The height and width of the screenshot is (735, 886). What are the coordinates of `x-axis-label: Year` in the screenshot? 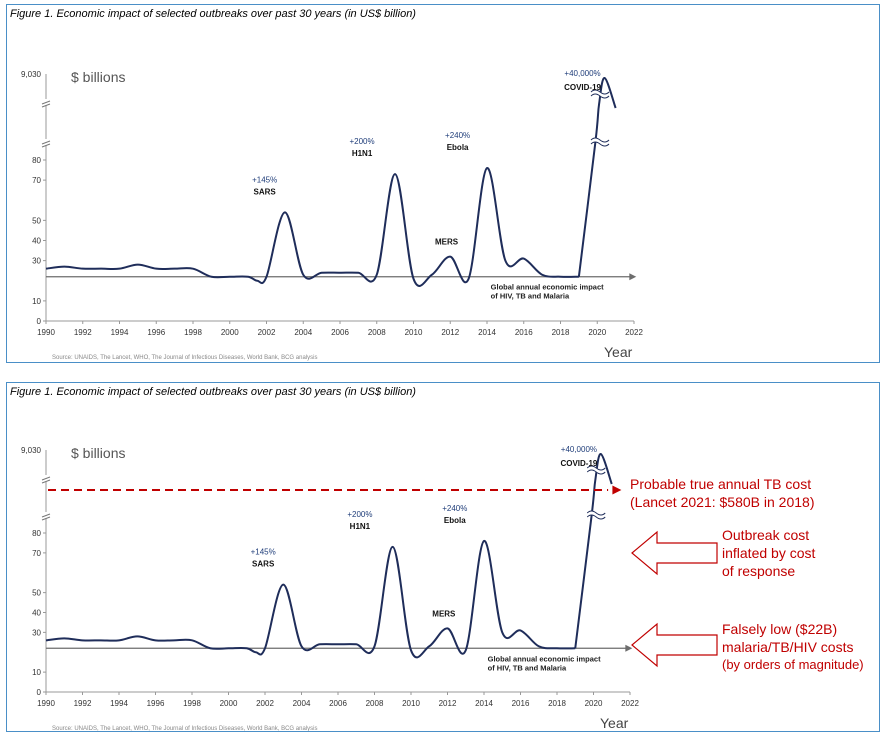 It's located at (614, 723).